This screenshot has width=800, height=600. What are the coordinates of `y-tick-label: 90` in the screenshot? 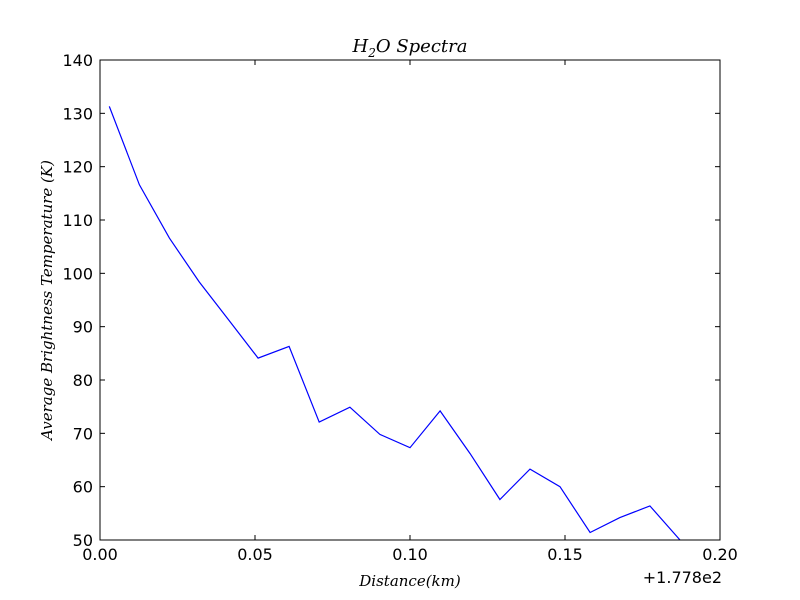 It's located at (83, 327).